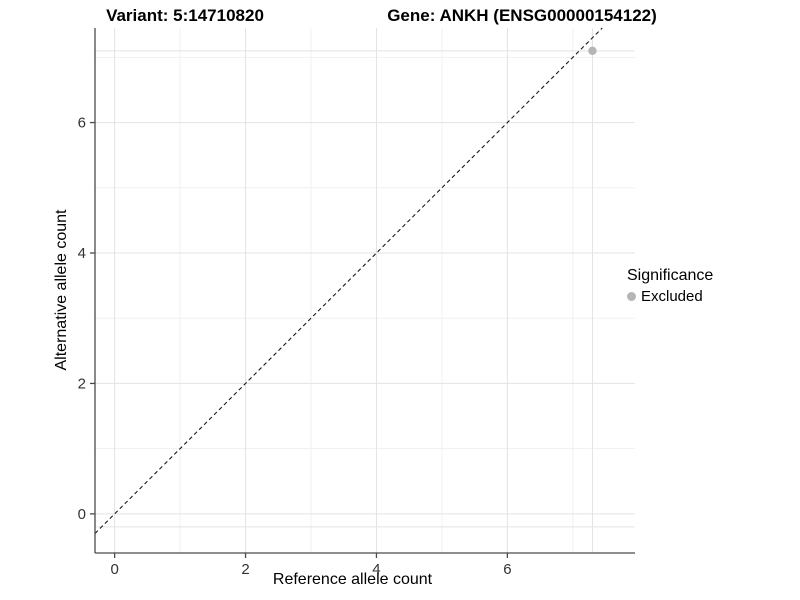 This screenshot has width=800, height=600. What do you see at coordinates (592, 51) in the screenshot?
I see `data-point-excluded` at bounding box center [592, 51].